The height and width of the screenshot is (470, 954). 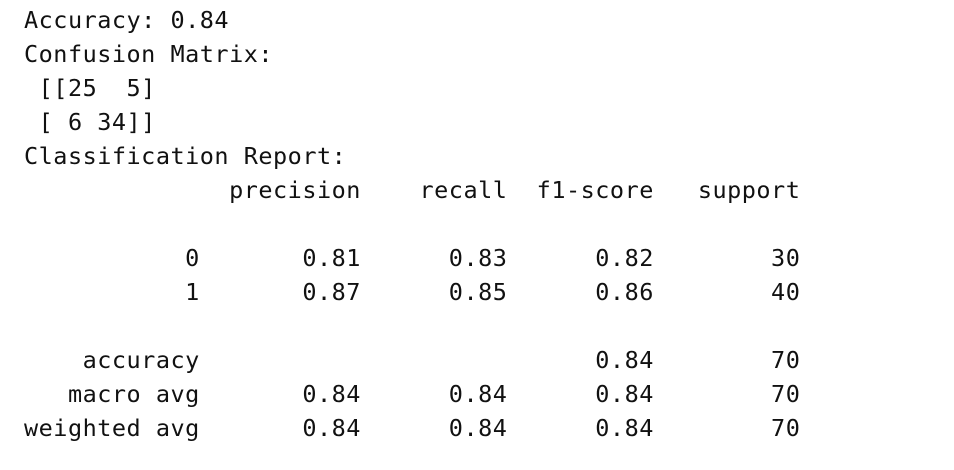 What do you see at coordinates (412, 428) in the screenshot?
I see `report-row-weighted-avg: weighted avg 0.84 0.84 0.84 70` at bounding box center [412, 428].